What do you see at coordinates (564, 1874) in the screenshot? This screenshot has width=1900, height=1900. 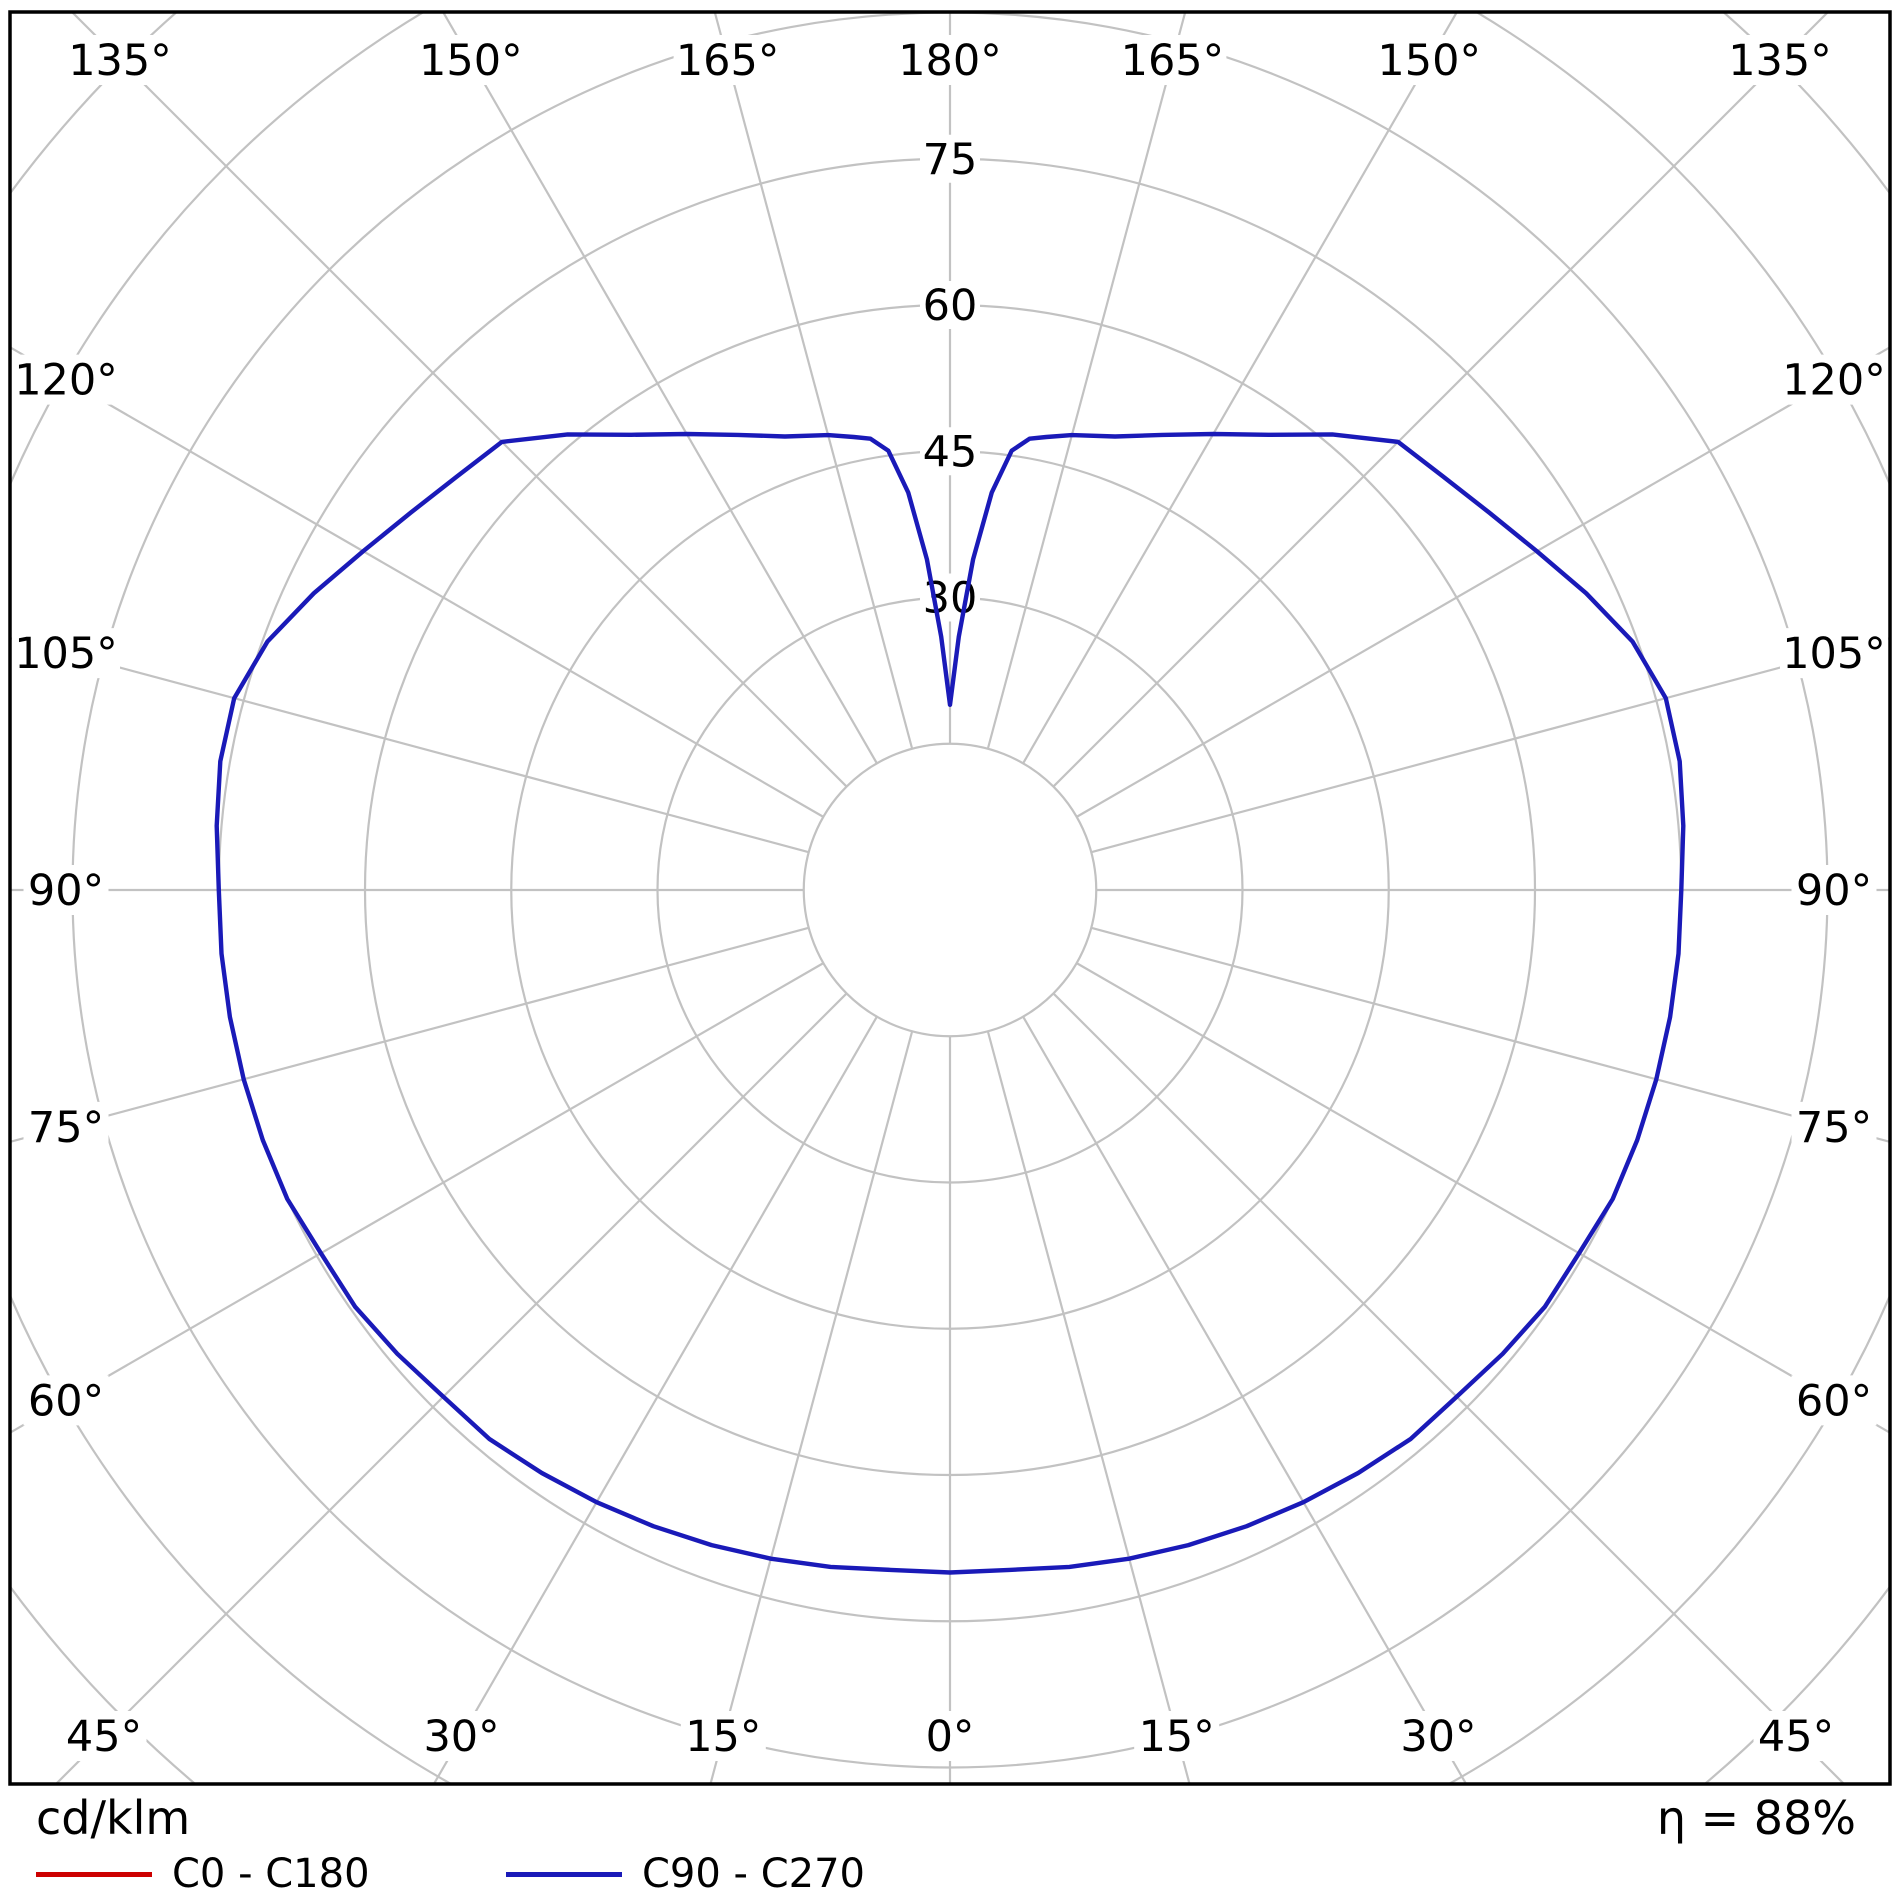 I see `c90-c270-line-swatch` at bounding box center [564, 1874].